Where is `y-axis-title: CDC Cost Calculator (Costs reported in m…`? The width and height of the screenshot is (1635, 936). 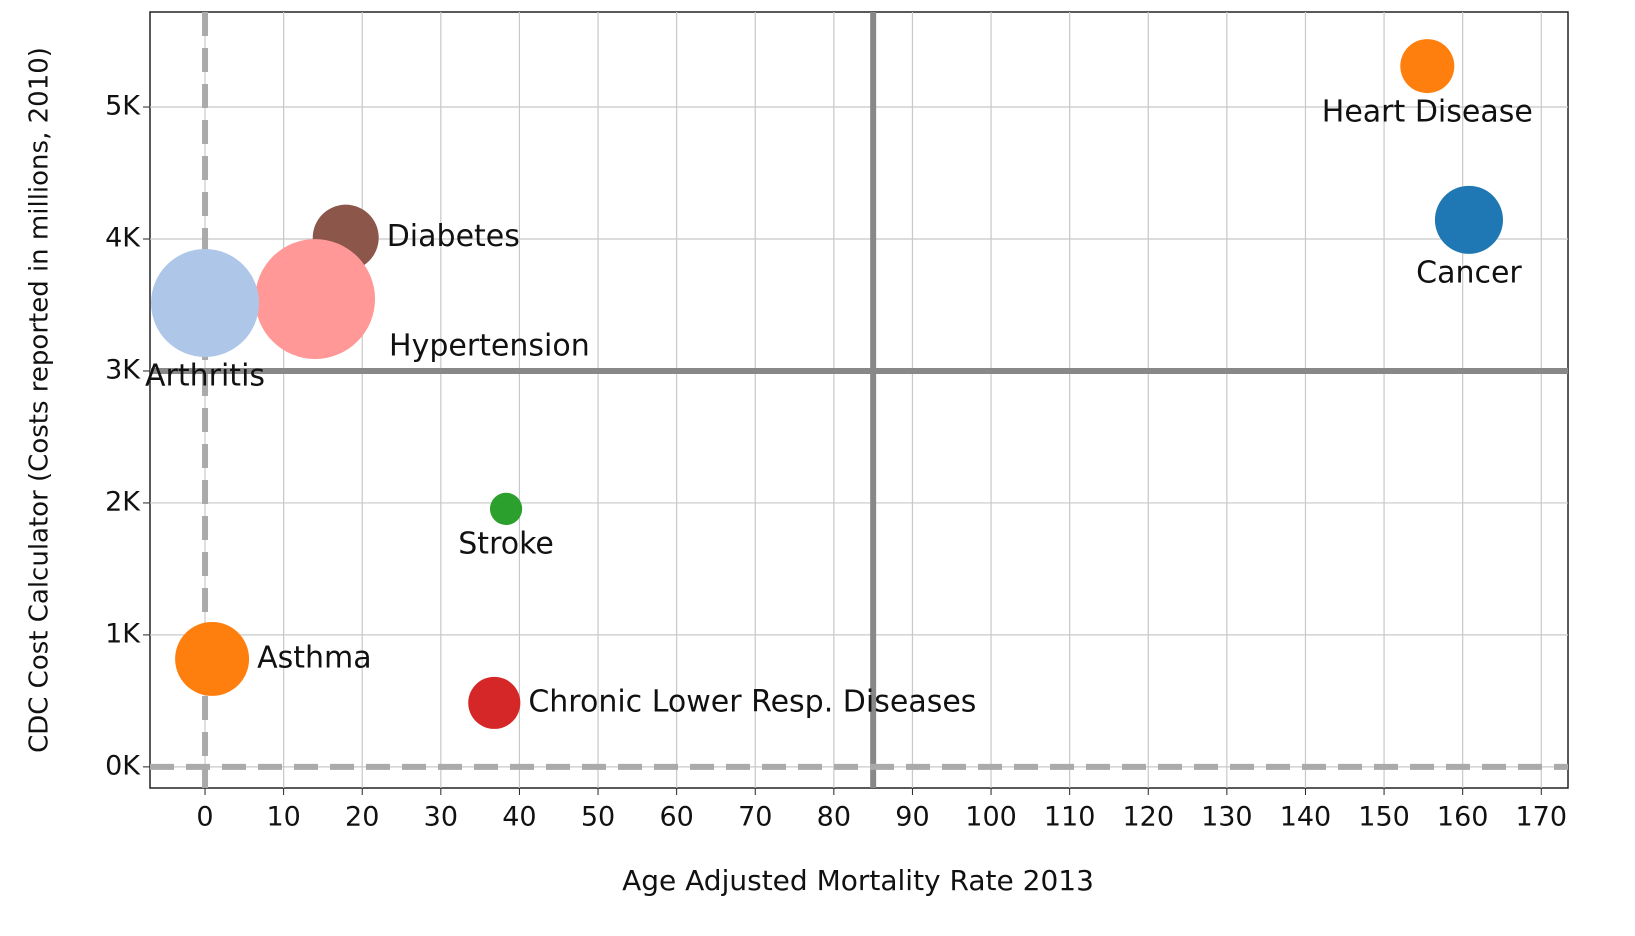
y-axis-title: CDC Cost Calculator (Costs reported in m… is located at coordinates (40, 400).